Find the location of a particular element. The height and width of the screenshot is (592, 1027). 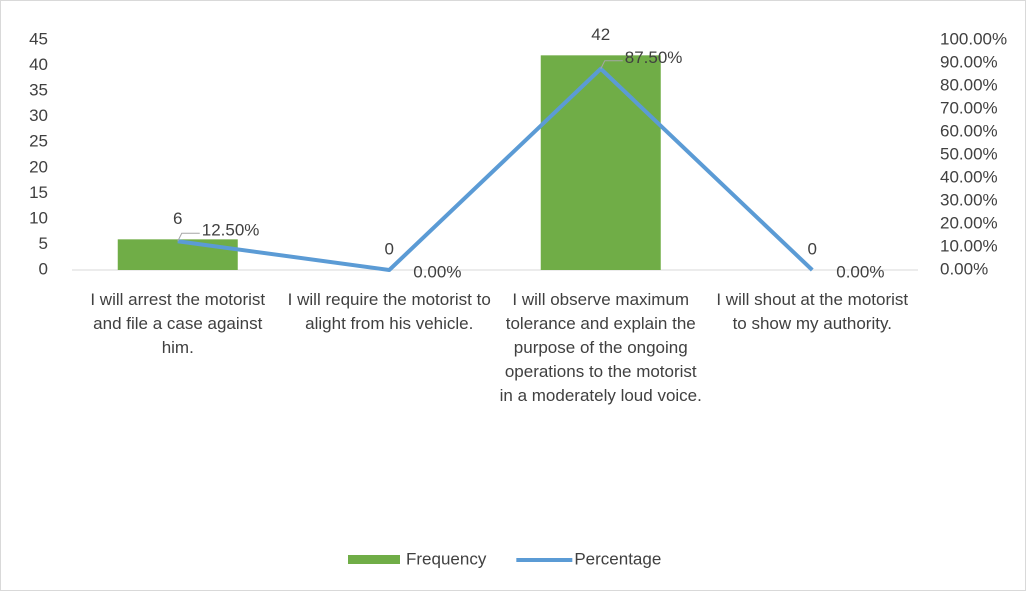

y2-tick-label: 0.00% is located at coordinates (964, 268).